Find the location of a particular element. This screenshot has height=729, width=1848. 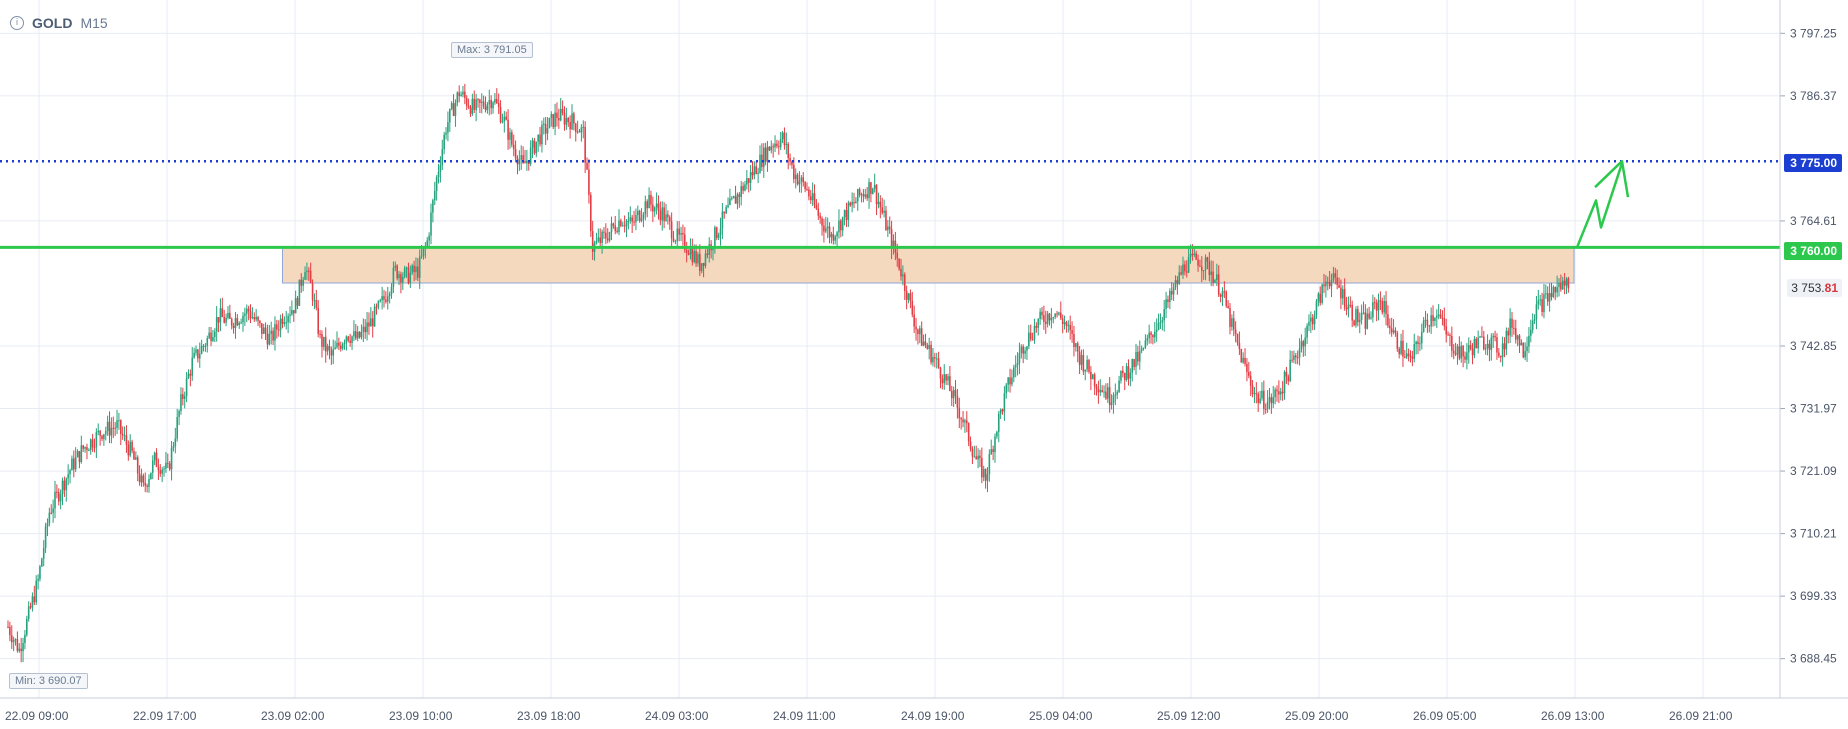

info-icon: i is located at coordinates (17, 23).